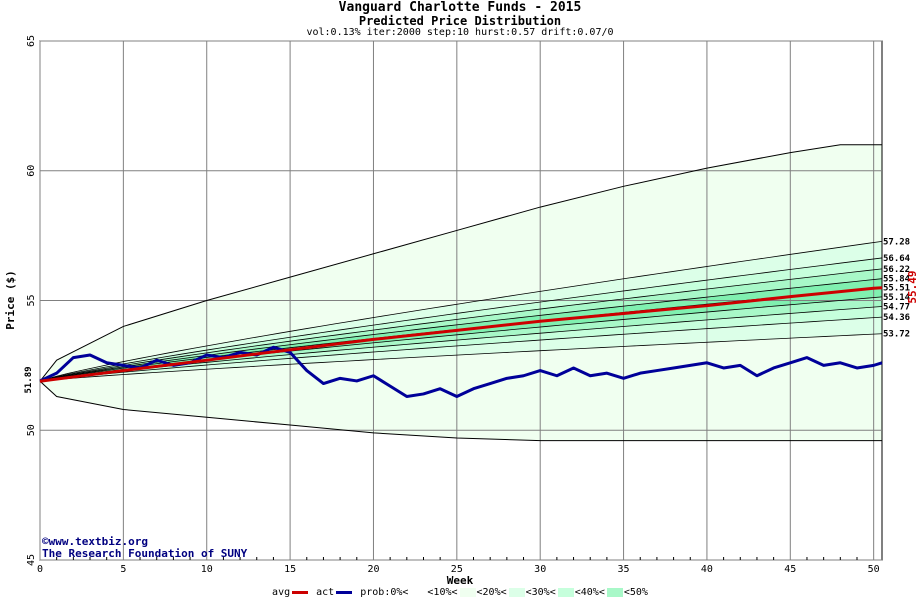 Image resolution: width=920 pixels, height=600 pixels. What do you see at coordinates (460, 7) in the screenshot?
I see `chart-title: Vanguard Charlotte Funds - 2015` at bounding box center [460, 7].